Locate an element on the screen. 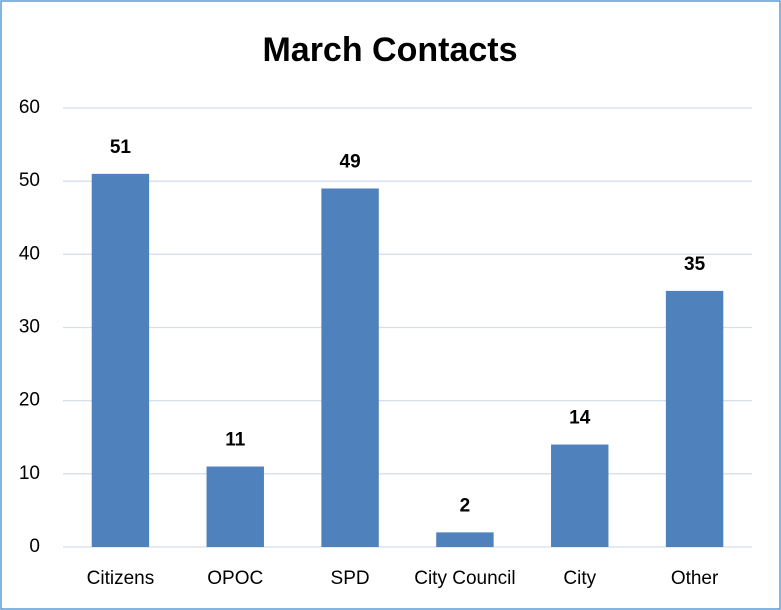  x-tick-label: SPD is located at coordinates (350, 578).